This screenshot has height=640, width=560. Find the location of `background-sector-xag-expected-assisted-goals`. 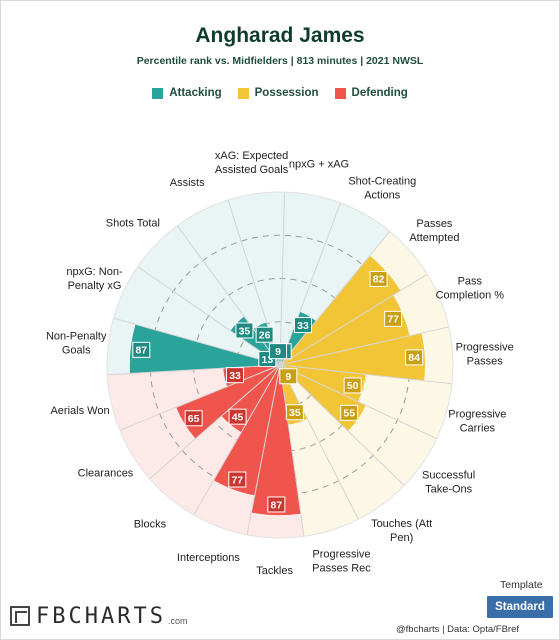

background-sector-xag-expected-assisted-goals is located at coordinates (256, 278).